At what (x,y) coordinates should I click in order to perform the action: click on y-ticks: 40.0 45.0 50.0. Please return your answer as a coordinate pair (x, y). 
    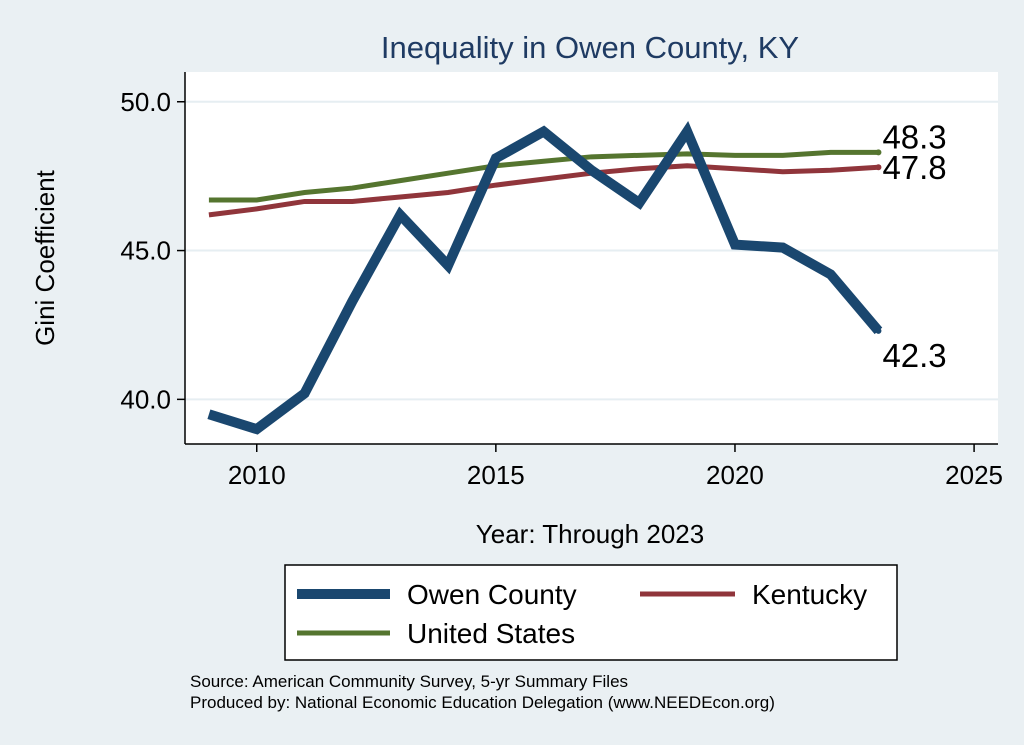
    Looking at the image, I should click on (152, 250).